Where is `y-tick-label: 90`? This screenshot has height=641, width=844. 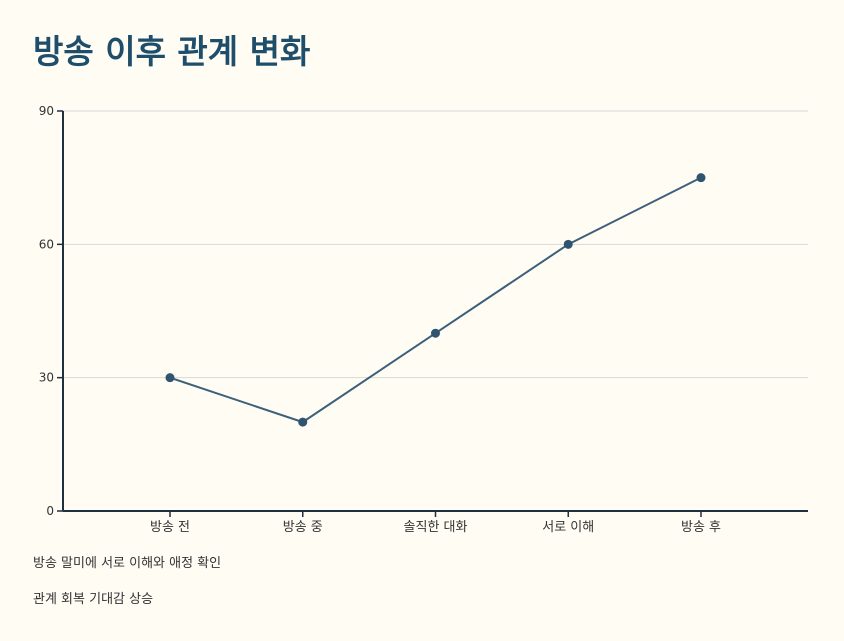
y-tick-label: 90 is located at coordinates (46, 111).